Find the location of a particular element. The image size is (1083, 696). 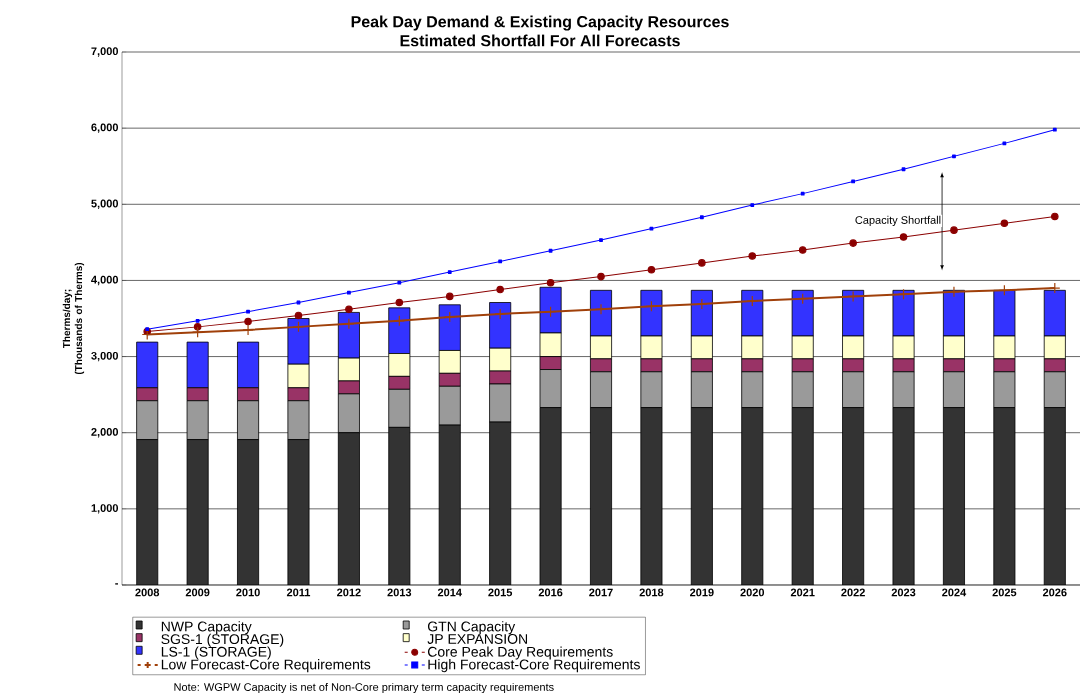

annotation: Capacity Shortfall is located at coordinates (898, 221).